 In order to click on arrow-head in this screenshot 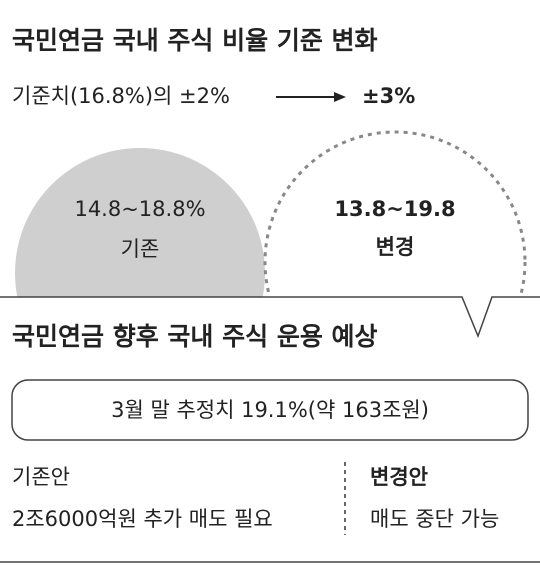, I will do `click(340, 97)`.